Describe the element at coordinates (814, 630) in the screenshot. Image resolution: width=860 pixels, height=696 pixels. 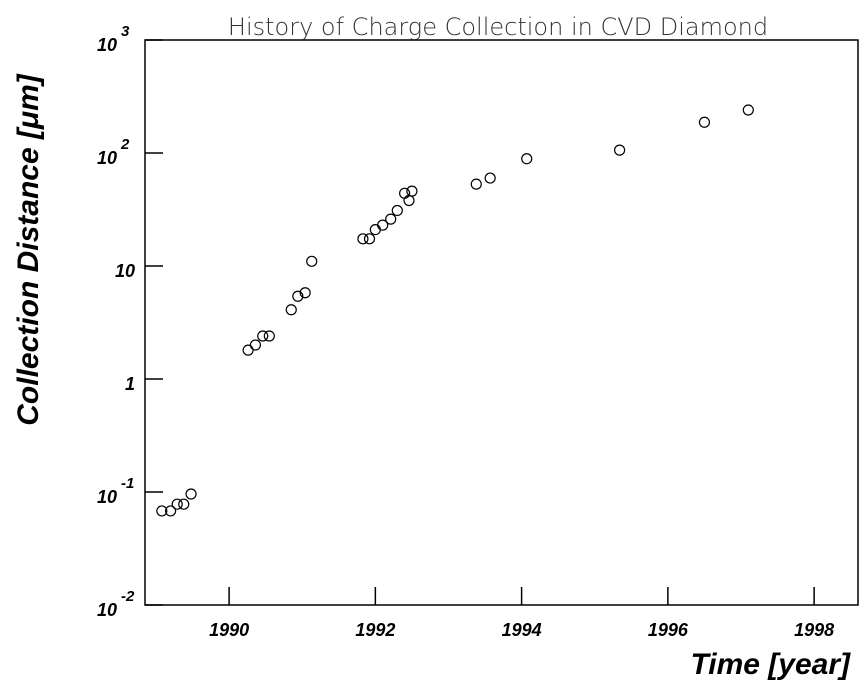
I see `x-tick-label: 1998` at that location.